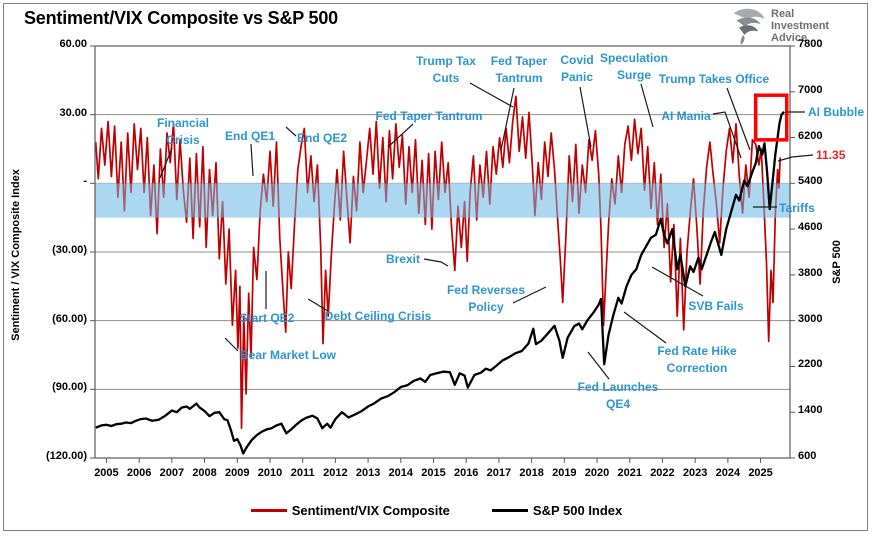 The width and height of the screenshot is (873, 540). Describe the element at coordinates (519, 61) in the screenshot. I see `annotation-fed-taper-tantrum-2018-line: Fed Taper` at that location.